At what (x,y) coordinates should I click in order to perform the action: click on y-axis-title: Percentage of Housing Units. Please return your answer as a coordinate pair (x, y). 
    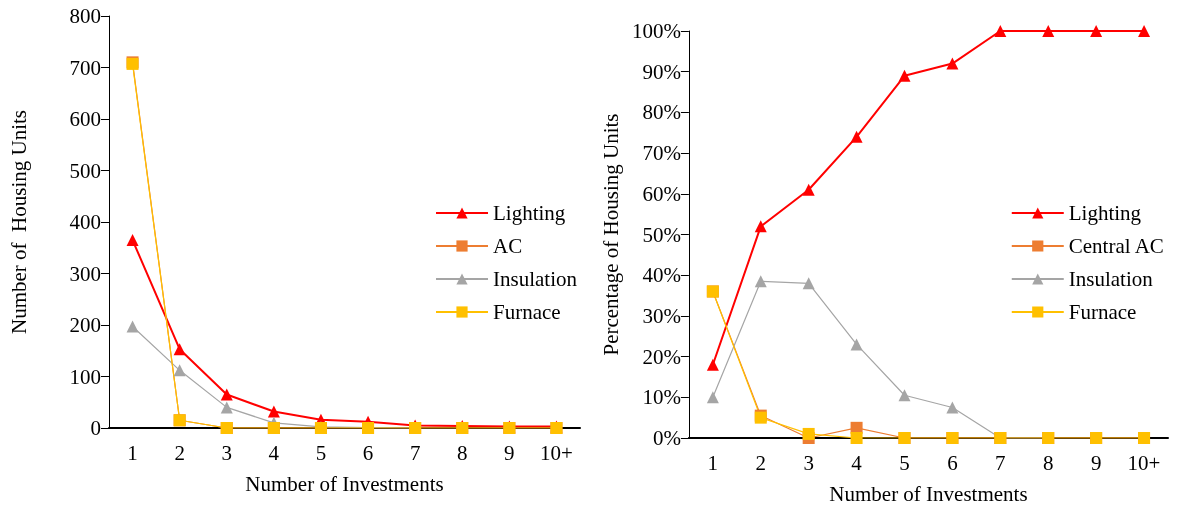
    Looking at the image, I should click on (610, 234).